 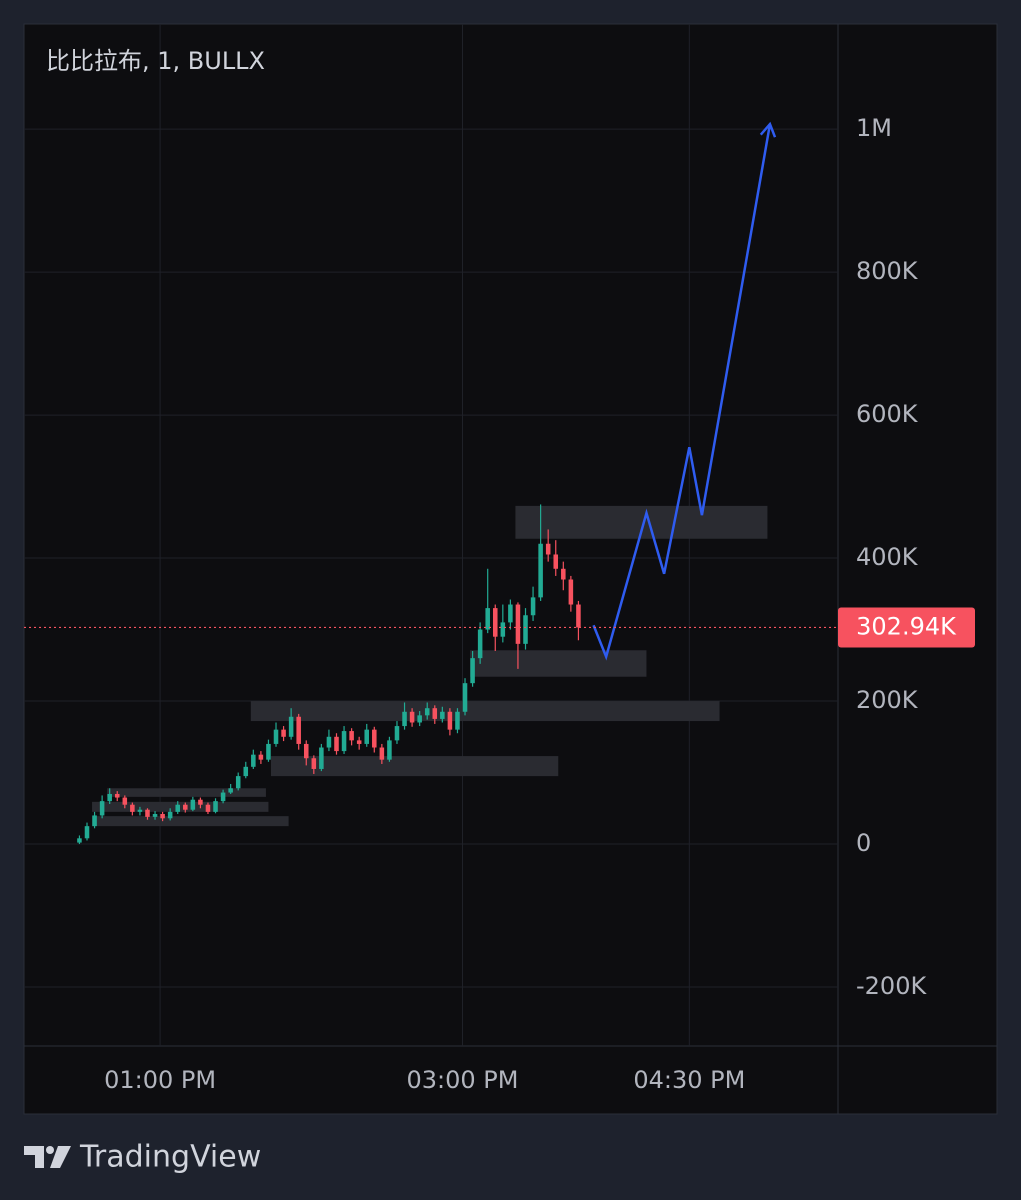 I want to click on y-tick-label: 1M, so click(x=874, y=128).